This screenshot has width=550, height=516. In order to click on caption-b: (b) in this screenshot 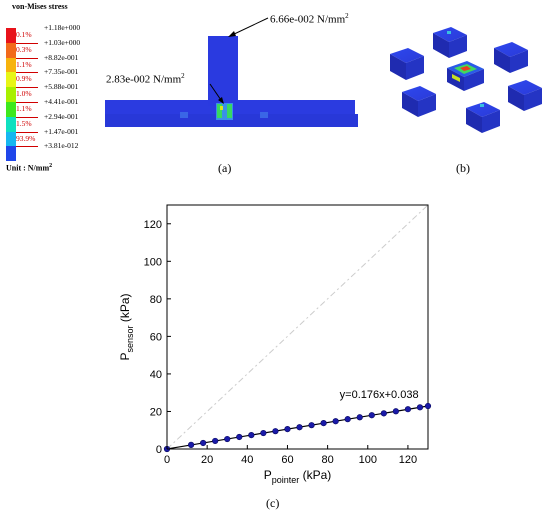, I will do `click(463, 168)`.